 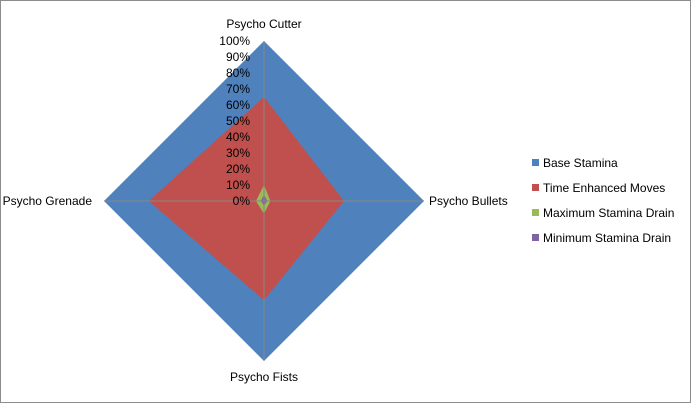 I want to click on series-area-time-enhanced-moves, so click(x=246, y=199).